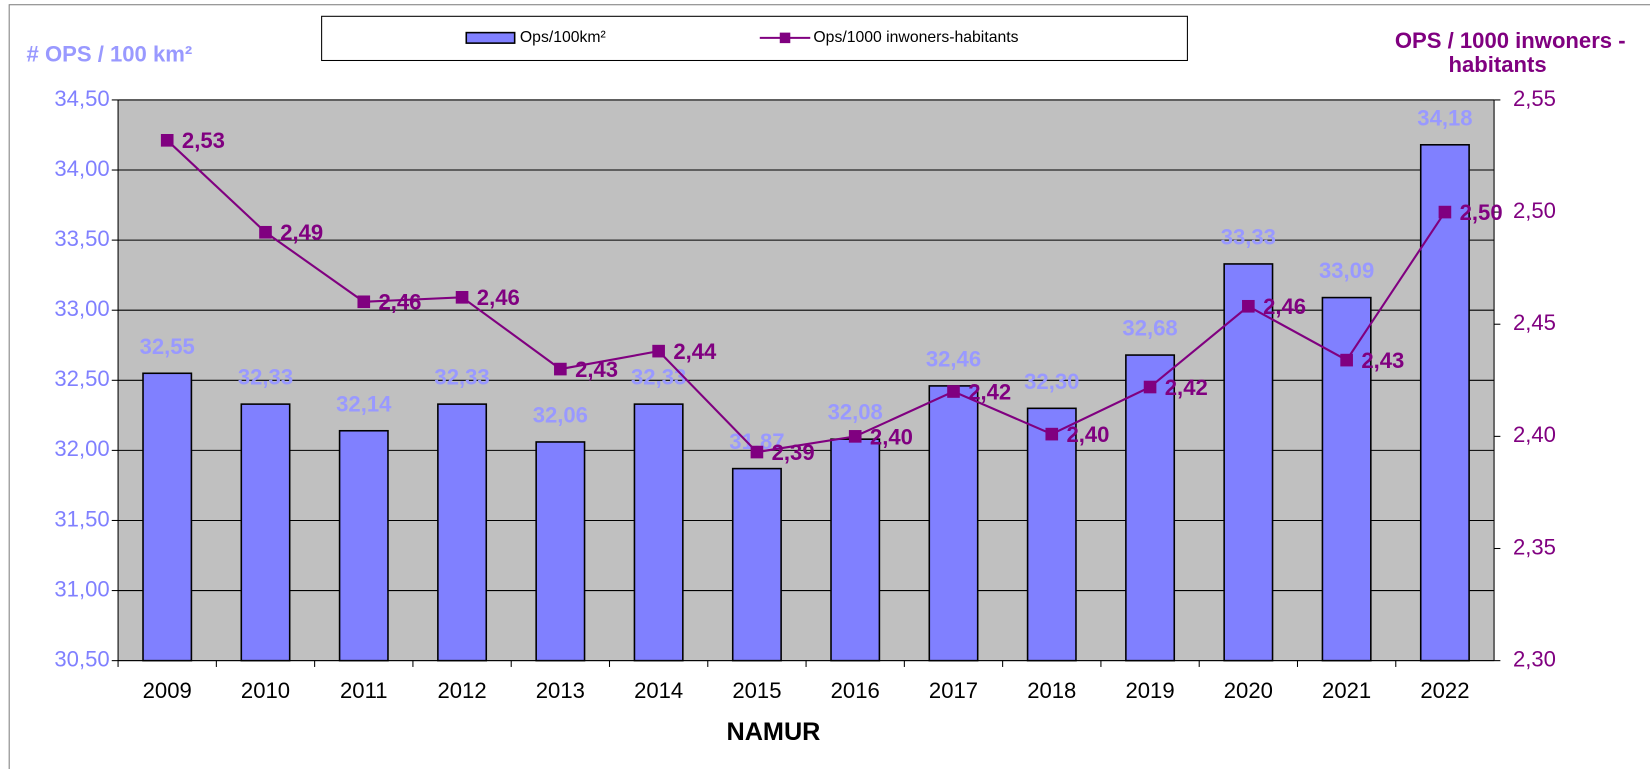  What do you see at coordinates (560, 690) in the screenshot?
I see `x-tick-label: 2013` at bounding box center [560, 690].